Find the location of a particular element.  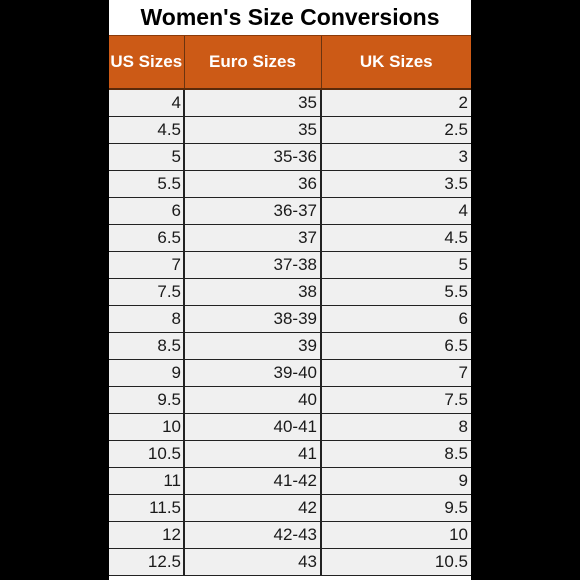

uk-size-cell: 8.5 is located at coordinates (395, 454).